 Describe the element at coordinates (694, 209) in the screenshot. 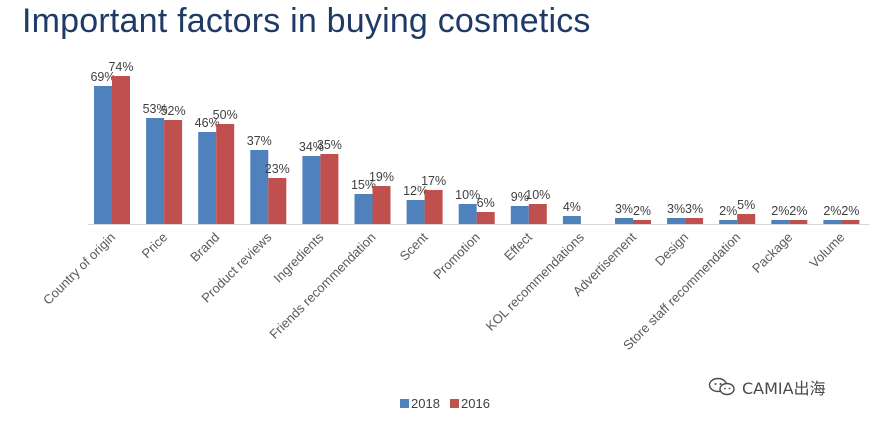

I see `data-label-2016-11: 3%` at that location.